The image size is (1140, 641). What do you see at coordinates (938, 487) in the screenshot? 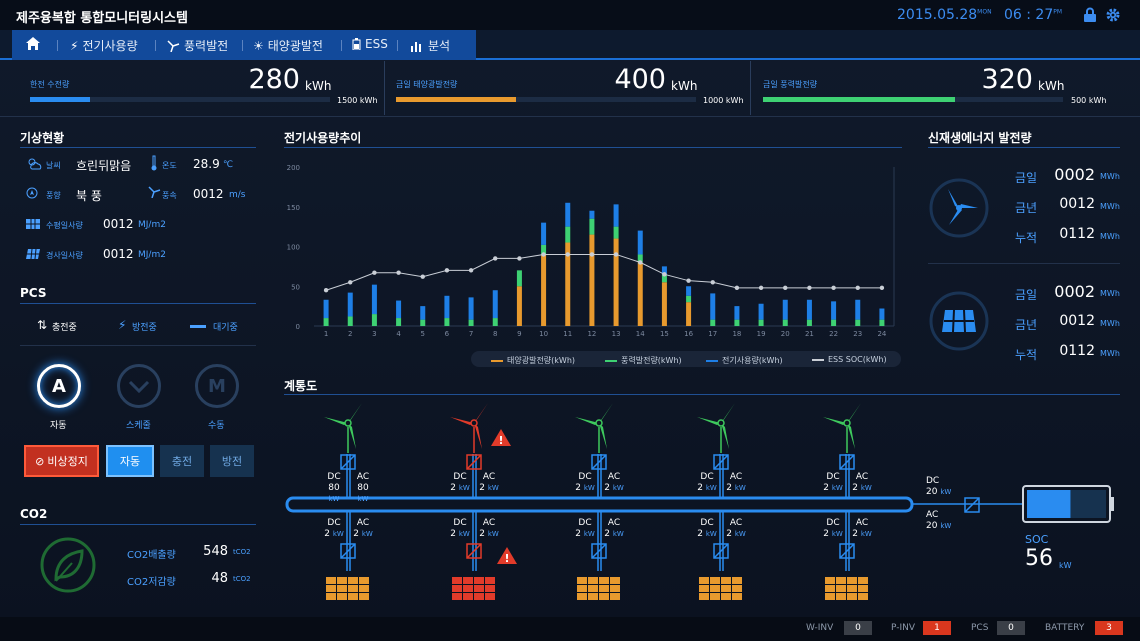
I see `ess-dc-label: DC 20 kW` at bounding box center [938, 487].